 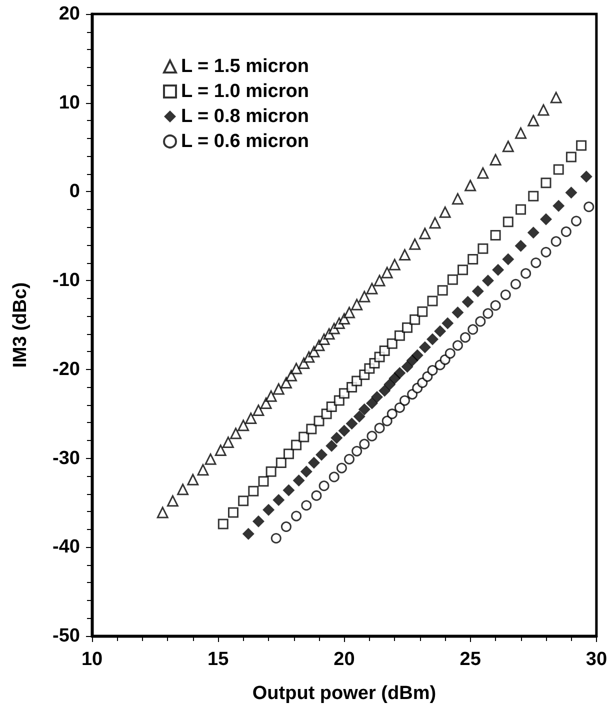 What do you see at coordinates (74, 191) in the screenshot?
I see `y-tick-label: 0` at bounding box center [74, 191].